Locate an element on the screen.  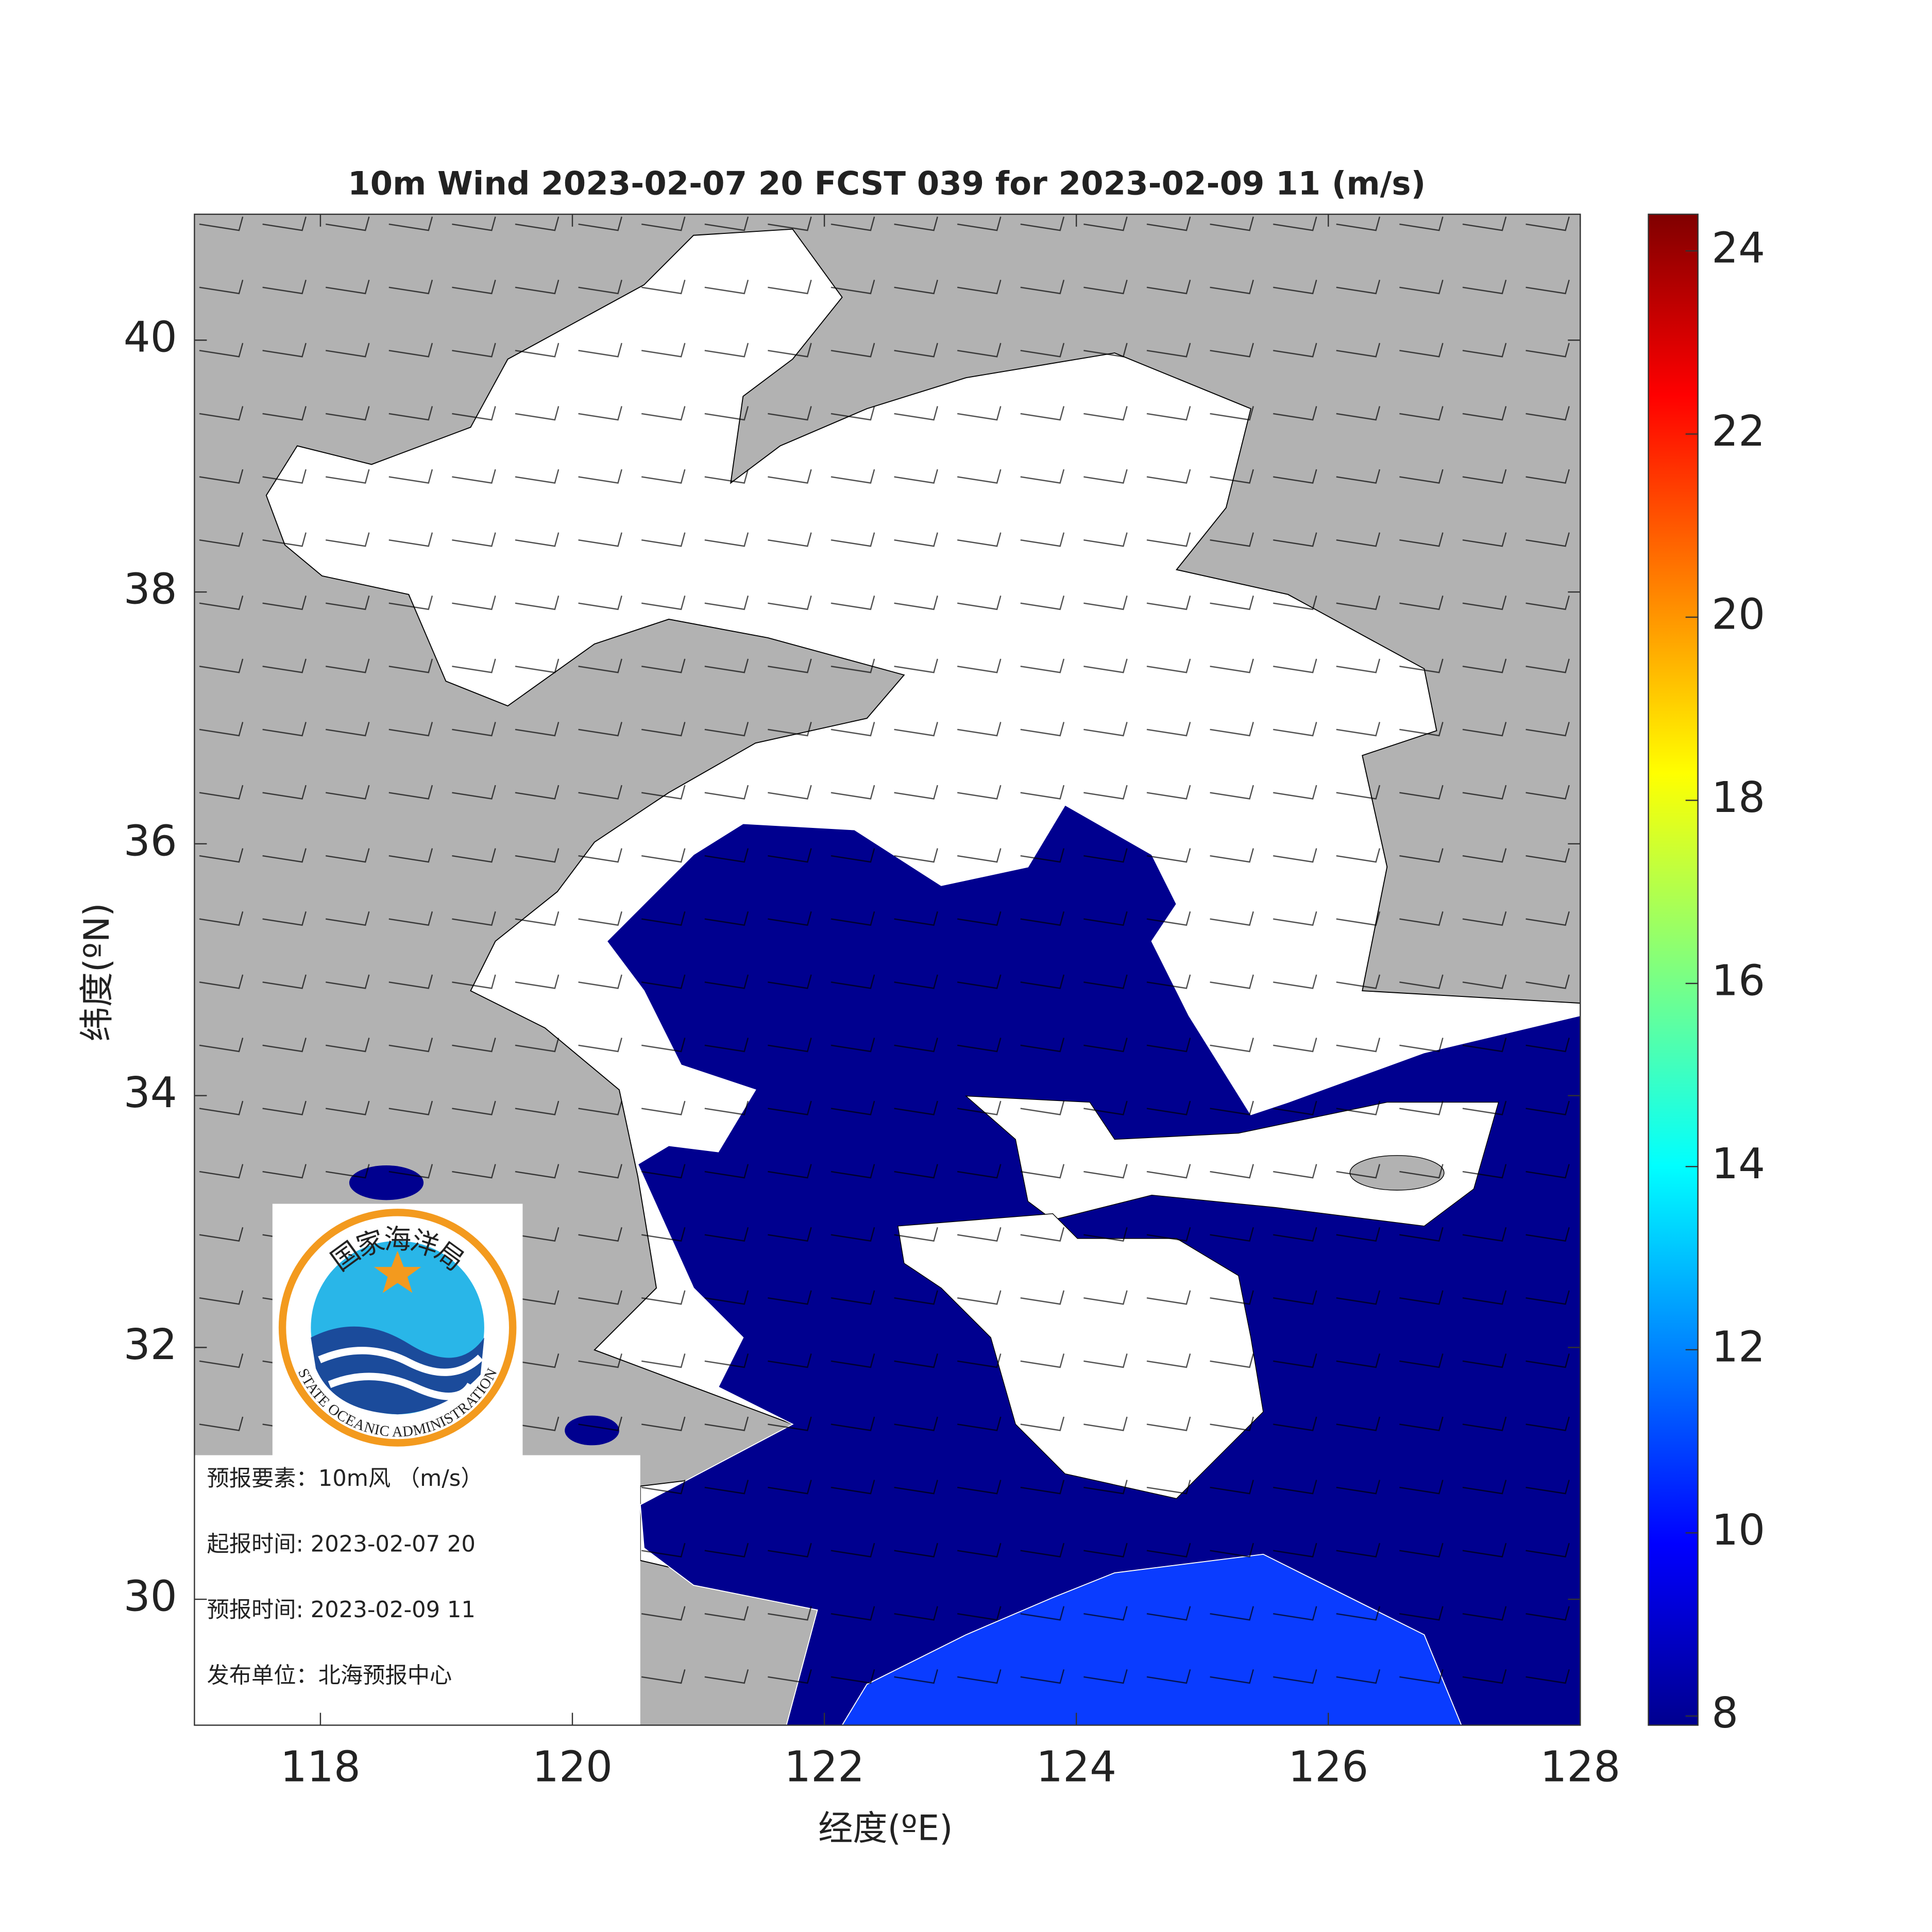
colorbar-tick-label: 10 is located at coordinates (1738, 1530).